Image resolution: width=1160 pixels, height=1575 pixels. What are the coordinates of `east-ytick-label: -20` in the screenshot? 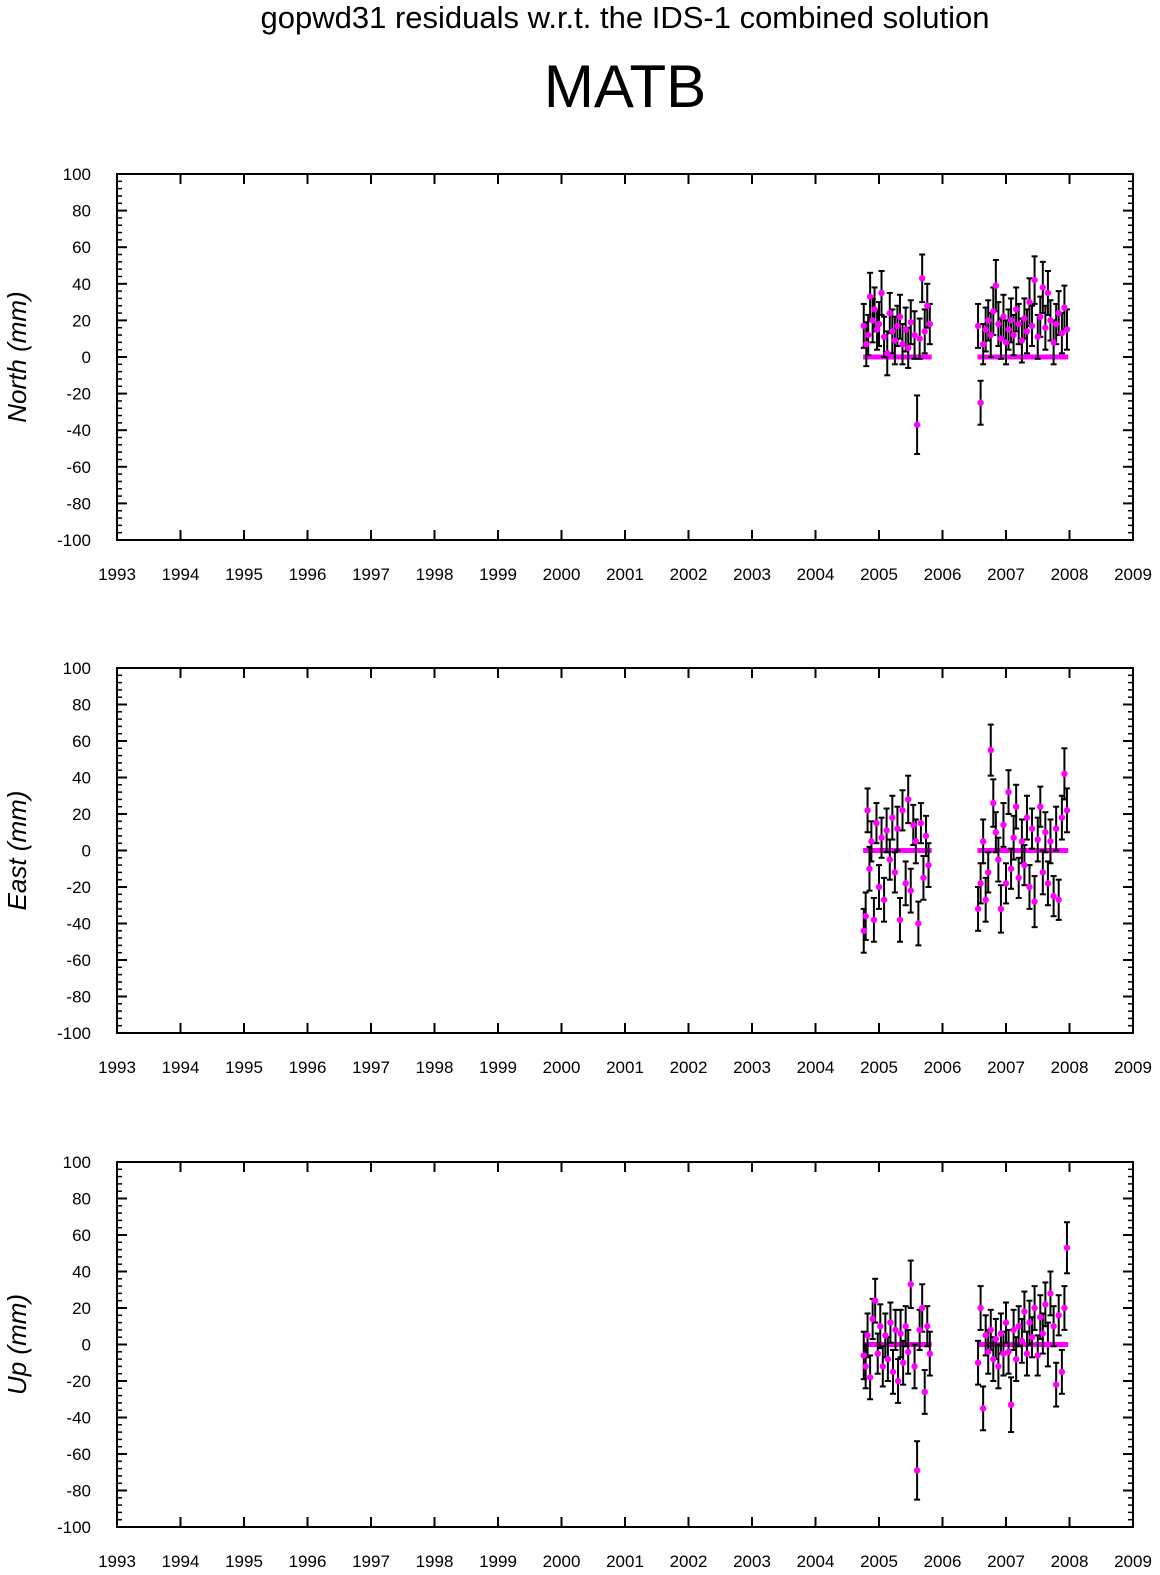 It's located at (78, 887).